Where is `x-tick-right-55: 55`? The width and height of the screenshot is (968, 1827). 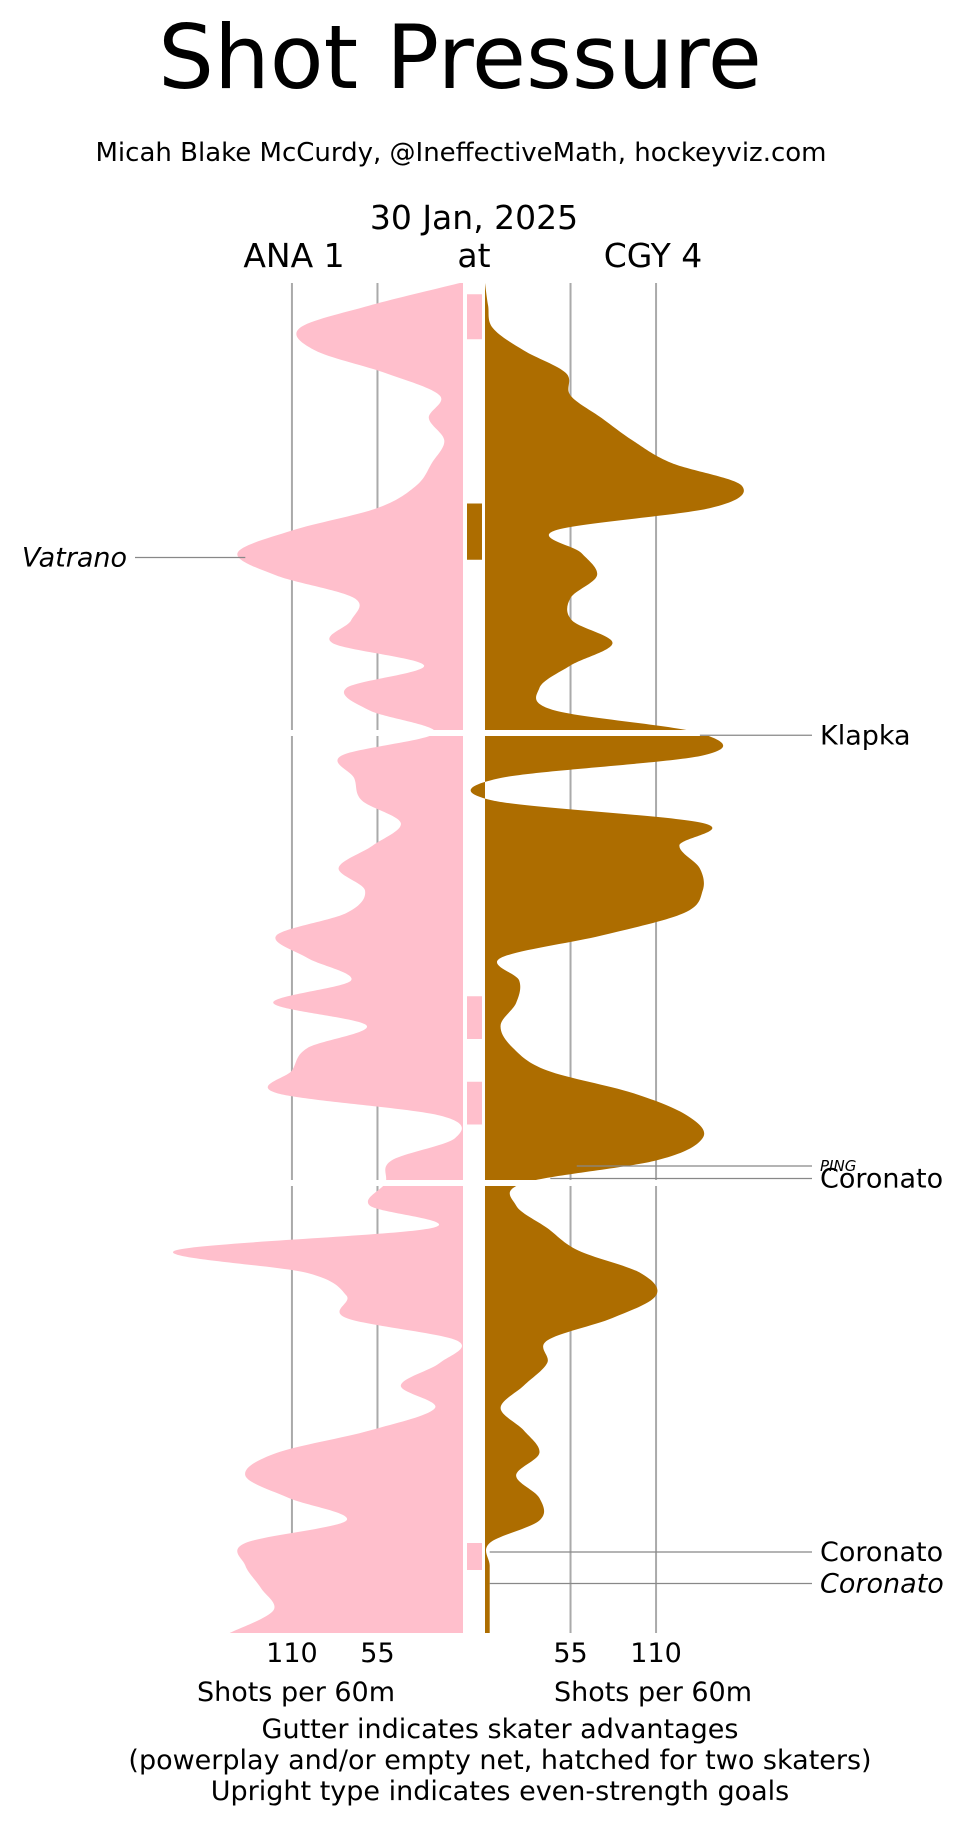
x-tick-right-55: 55 is located at coordinates (570, 1653).